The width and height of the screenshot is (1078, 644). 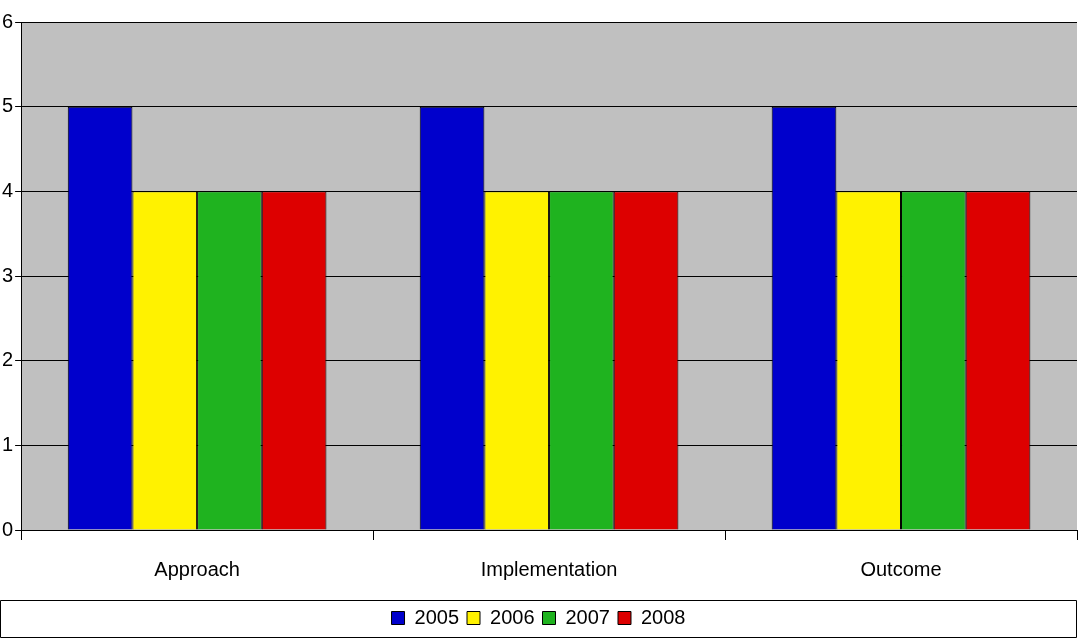 I want to click on y-tick-label: 2, so click(x=8, y=359).